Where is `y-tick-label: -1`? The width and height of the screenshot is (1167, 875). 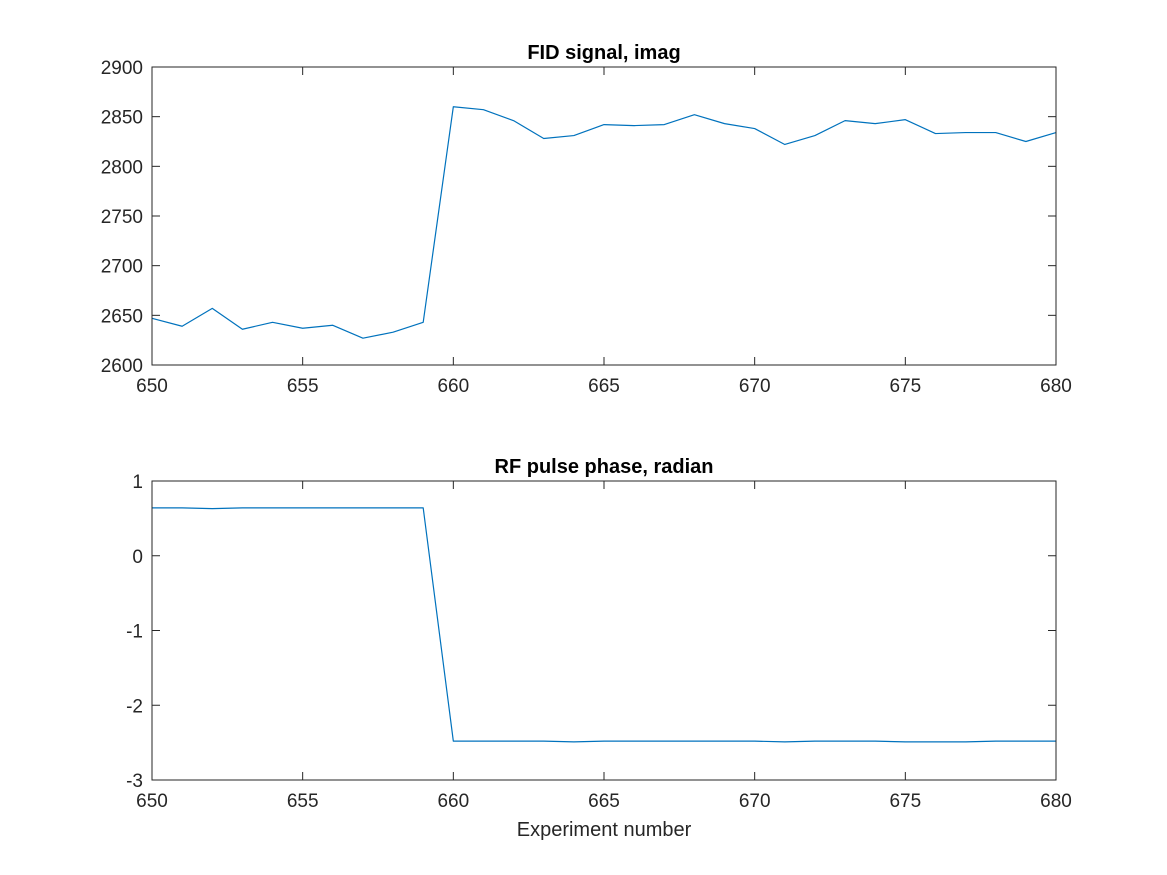 y-tick-label: -1 is located at coordinates (134, 632).